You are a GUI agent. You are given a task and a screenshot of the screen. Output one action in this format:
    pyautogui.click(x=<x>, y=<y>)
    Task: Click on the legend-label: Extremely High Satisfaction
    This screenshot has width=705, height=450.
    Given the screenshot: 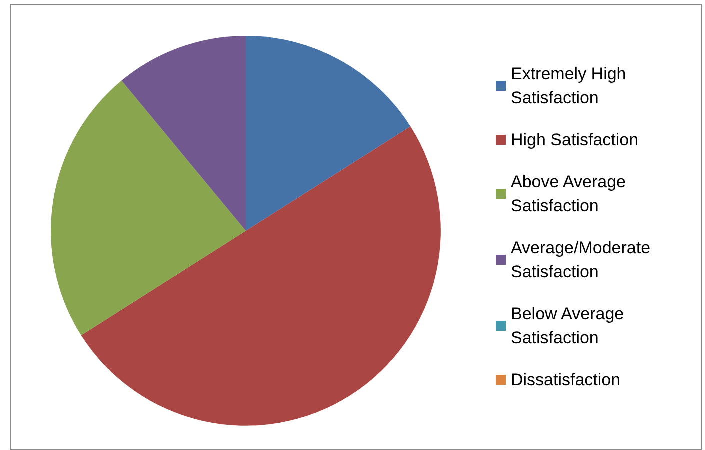 What is the action you would take?
    pyautogui.click(x=571, y=86)
    